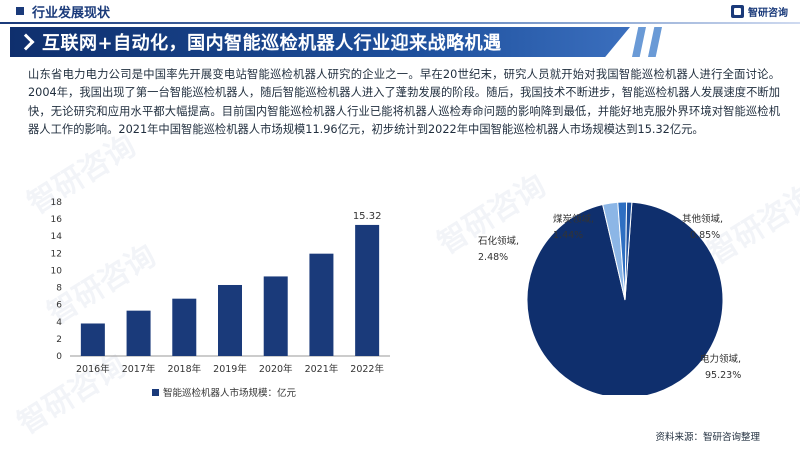 This screenshot has height=450, width=800. I want to click on pie-label-name: 其他领域,, so click(702, 219).